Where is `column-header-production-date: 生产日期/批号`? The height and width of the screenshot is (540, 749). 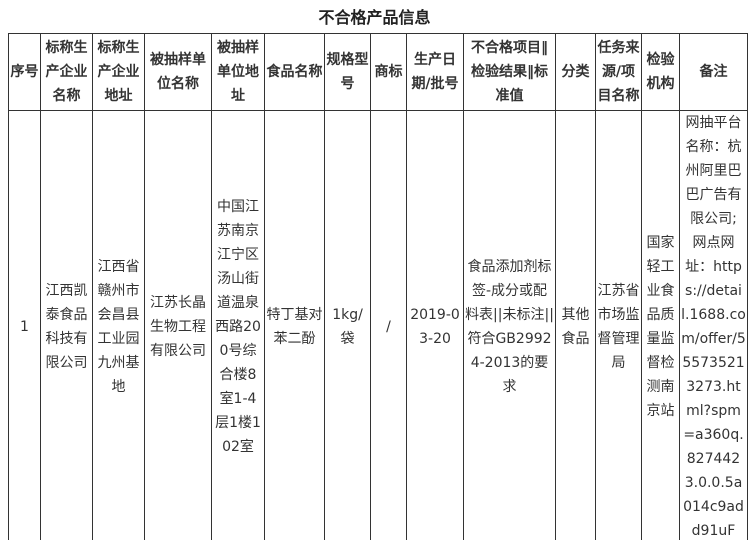 column-header-production-date: 生产日期/批号 is located at coordinates (435, 72).